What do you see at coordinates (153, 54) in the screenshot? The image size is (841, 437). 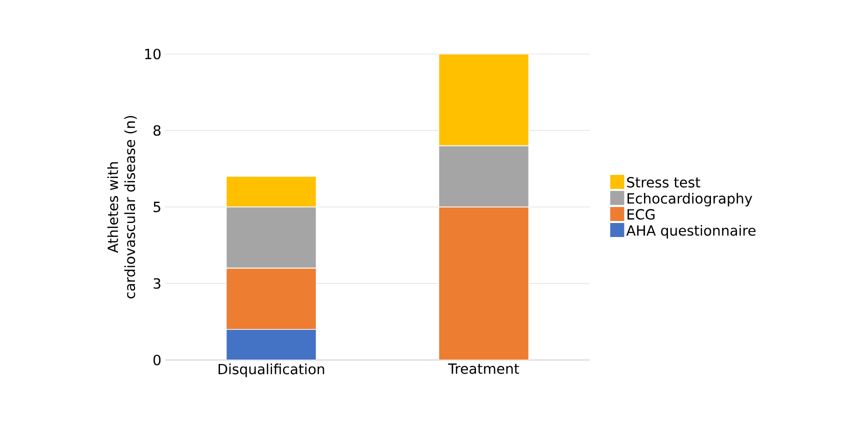 I see `y-tick-label: 10` at bounding box center [153, 54].